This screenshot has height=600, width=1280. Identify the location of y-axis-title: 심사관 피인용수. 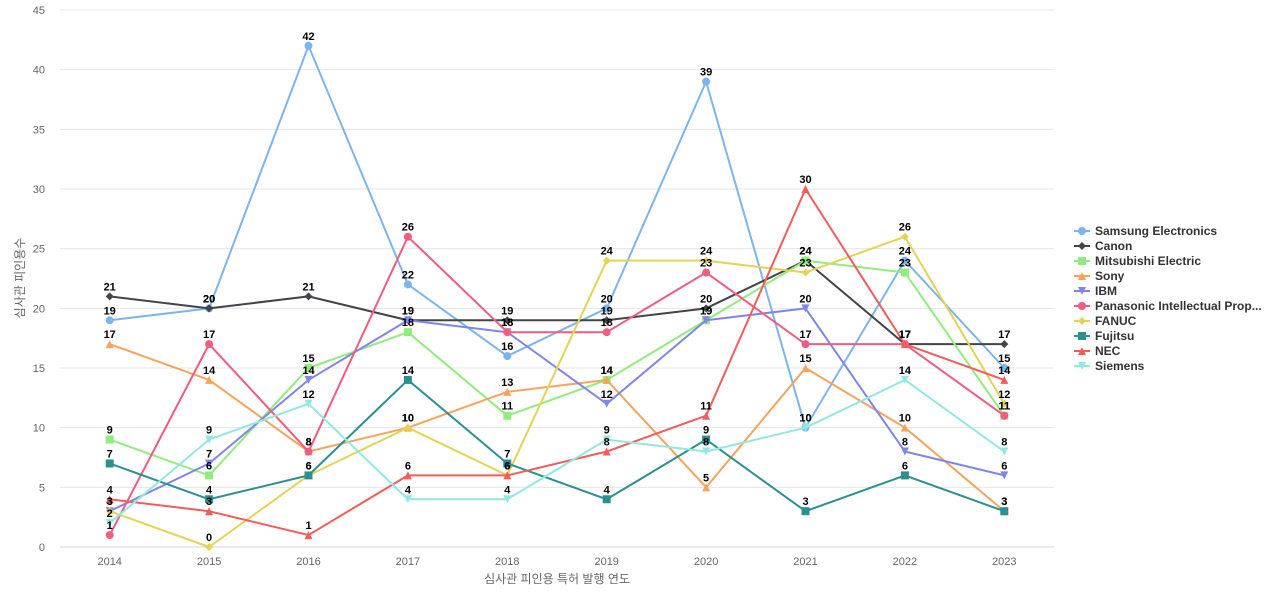
(20, 278).